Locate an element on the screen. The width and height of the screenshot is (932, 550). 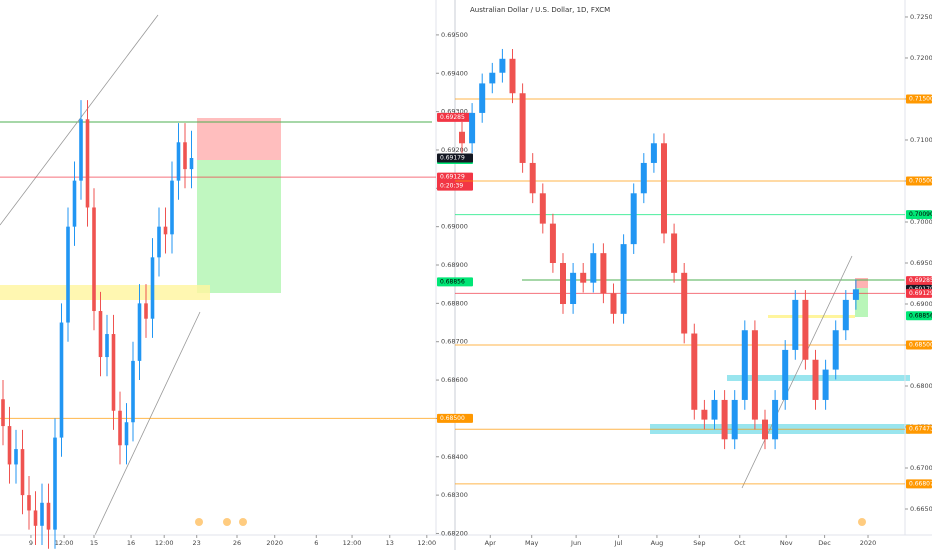
event-icons is located at coordinates (530, 522).